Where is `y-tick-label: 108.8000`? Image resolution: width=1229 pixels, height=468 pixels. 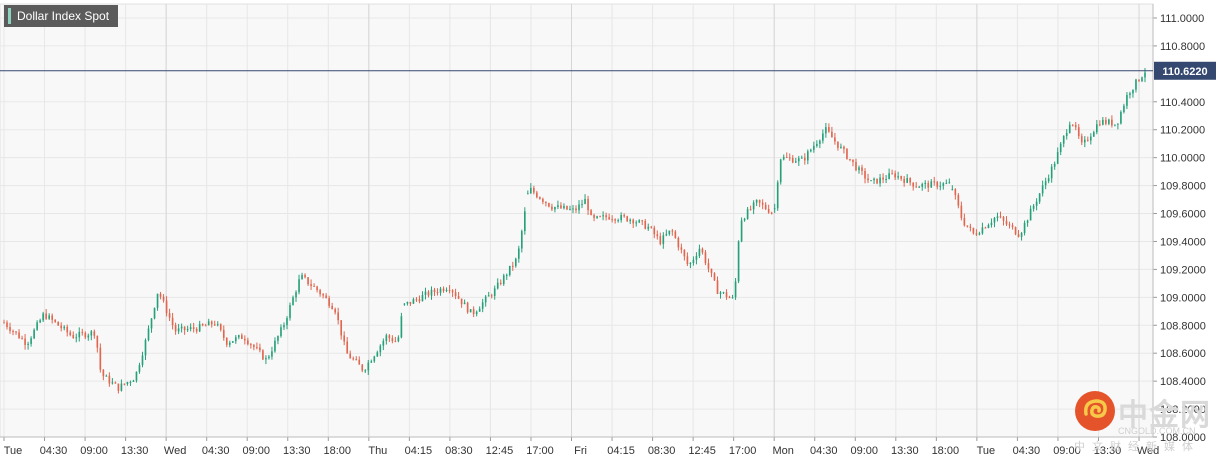 y-tick-label: 108.8000 is located at coordinates (1183, 326).